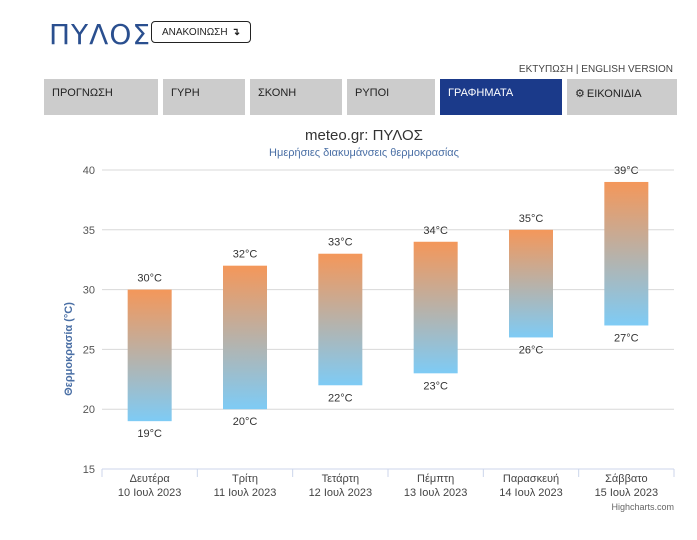 The height and width of the screenshot is (540, 697). What do you see at coordinates (150, 479) in the screenshot?
I see `x-tick-day: Δευτέρα` at bounding box center [150, 479].